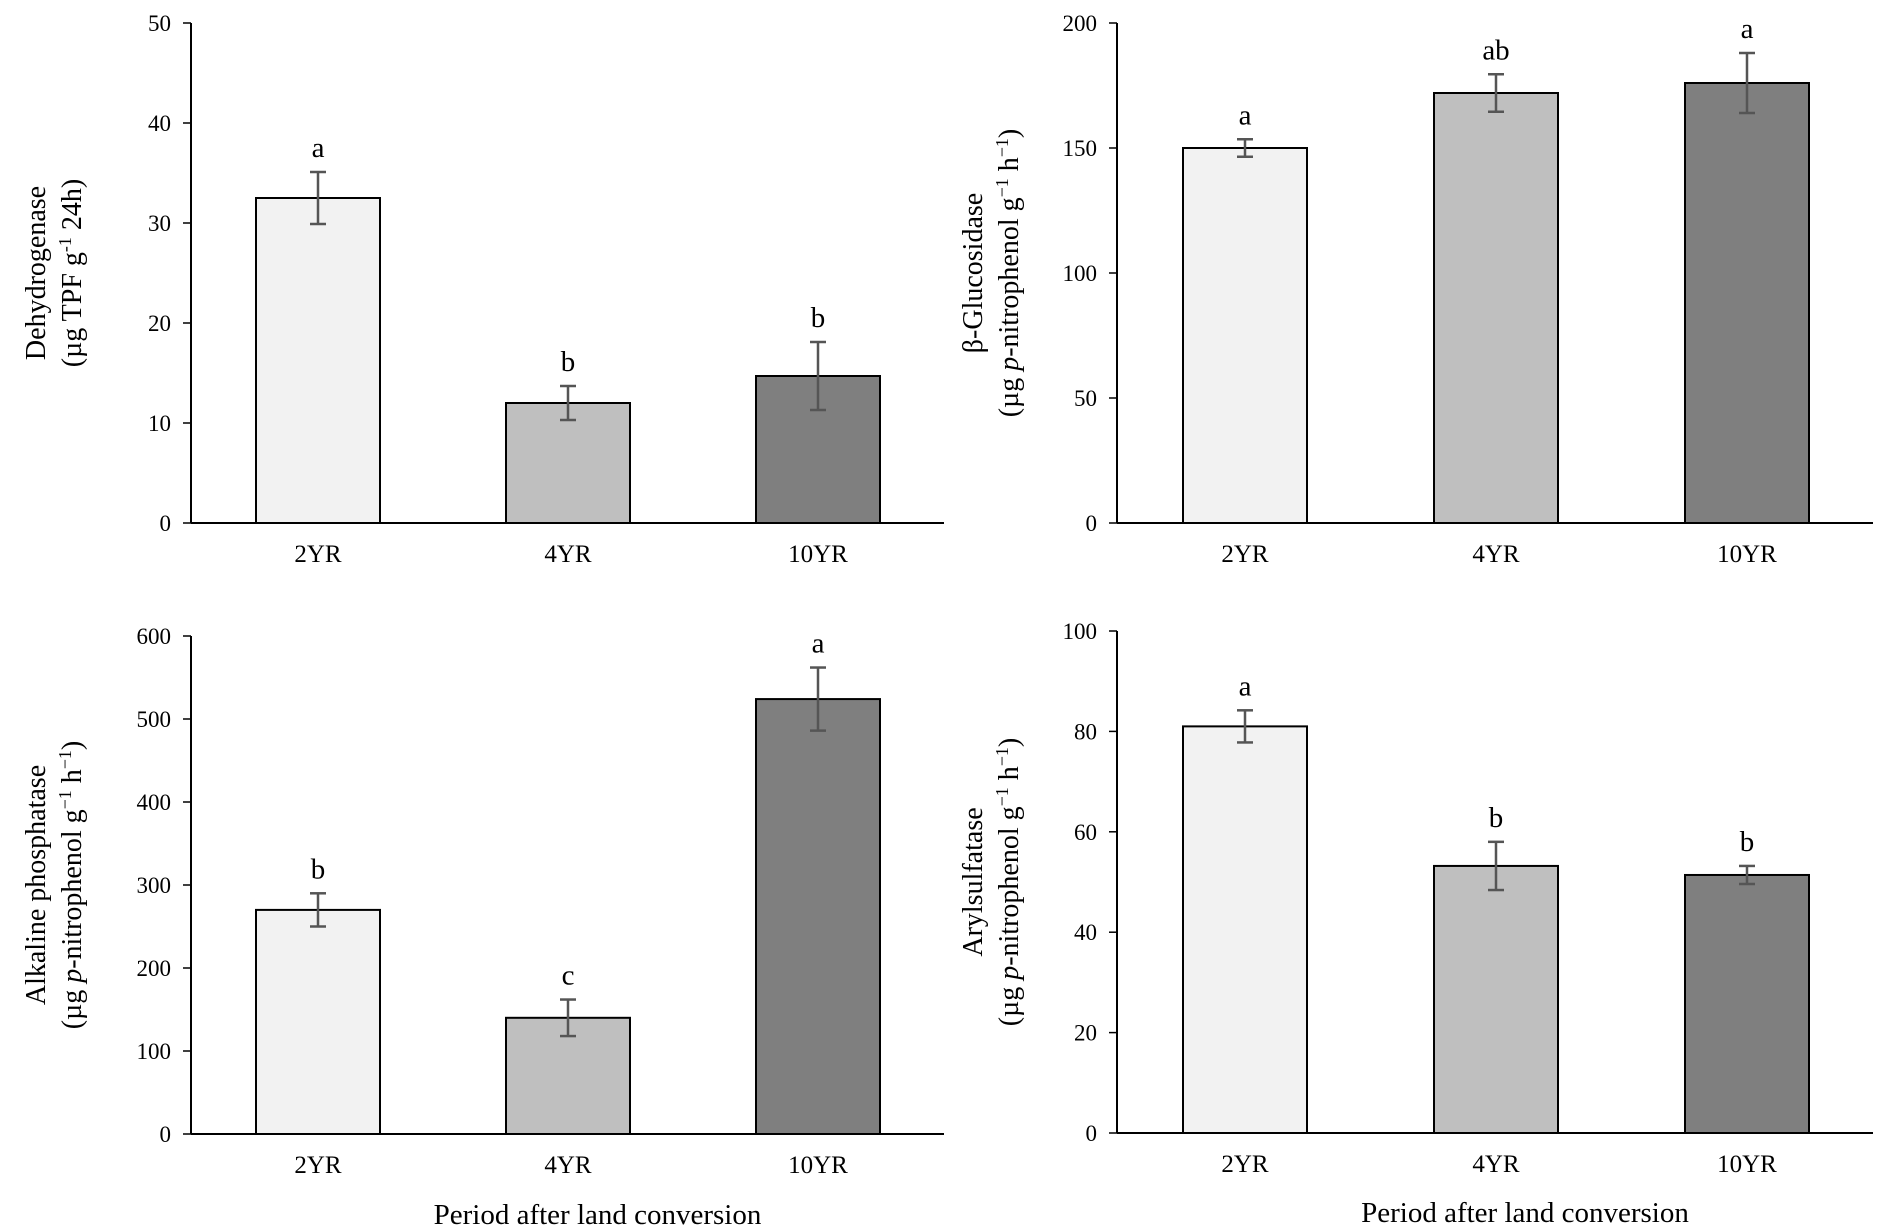 The height and width of the screenshot is (1231, 1883). What do you see at coordinates (991, 882) in the screenshot?
I see `y-axis-label: Arylsulfatase(µg p-nitrophenol g−1 h−1)` at bounding box center [991, 882].